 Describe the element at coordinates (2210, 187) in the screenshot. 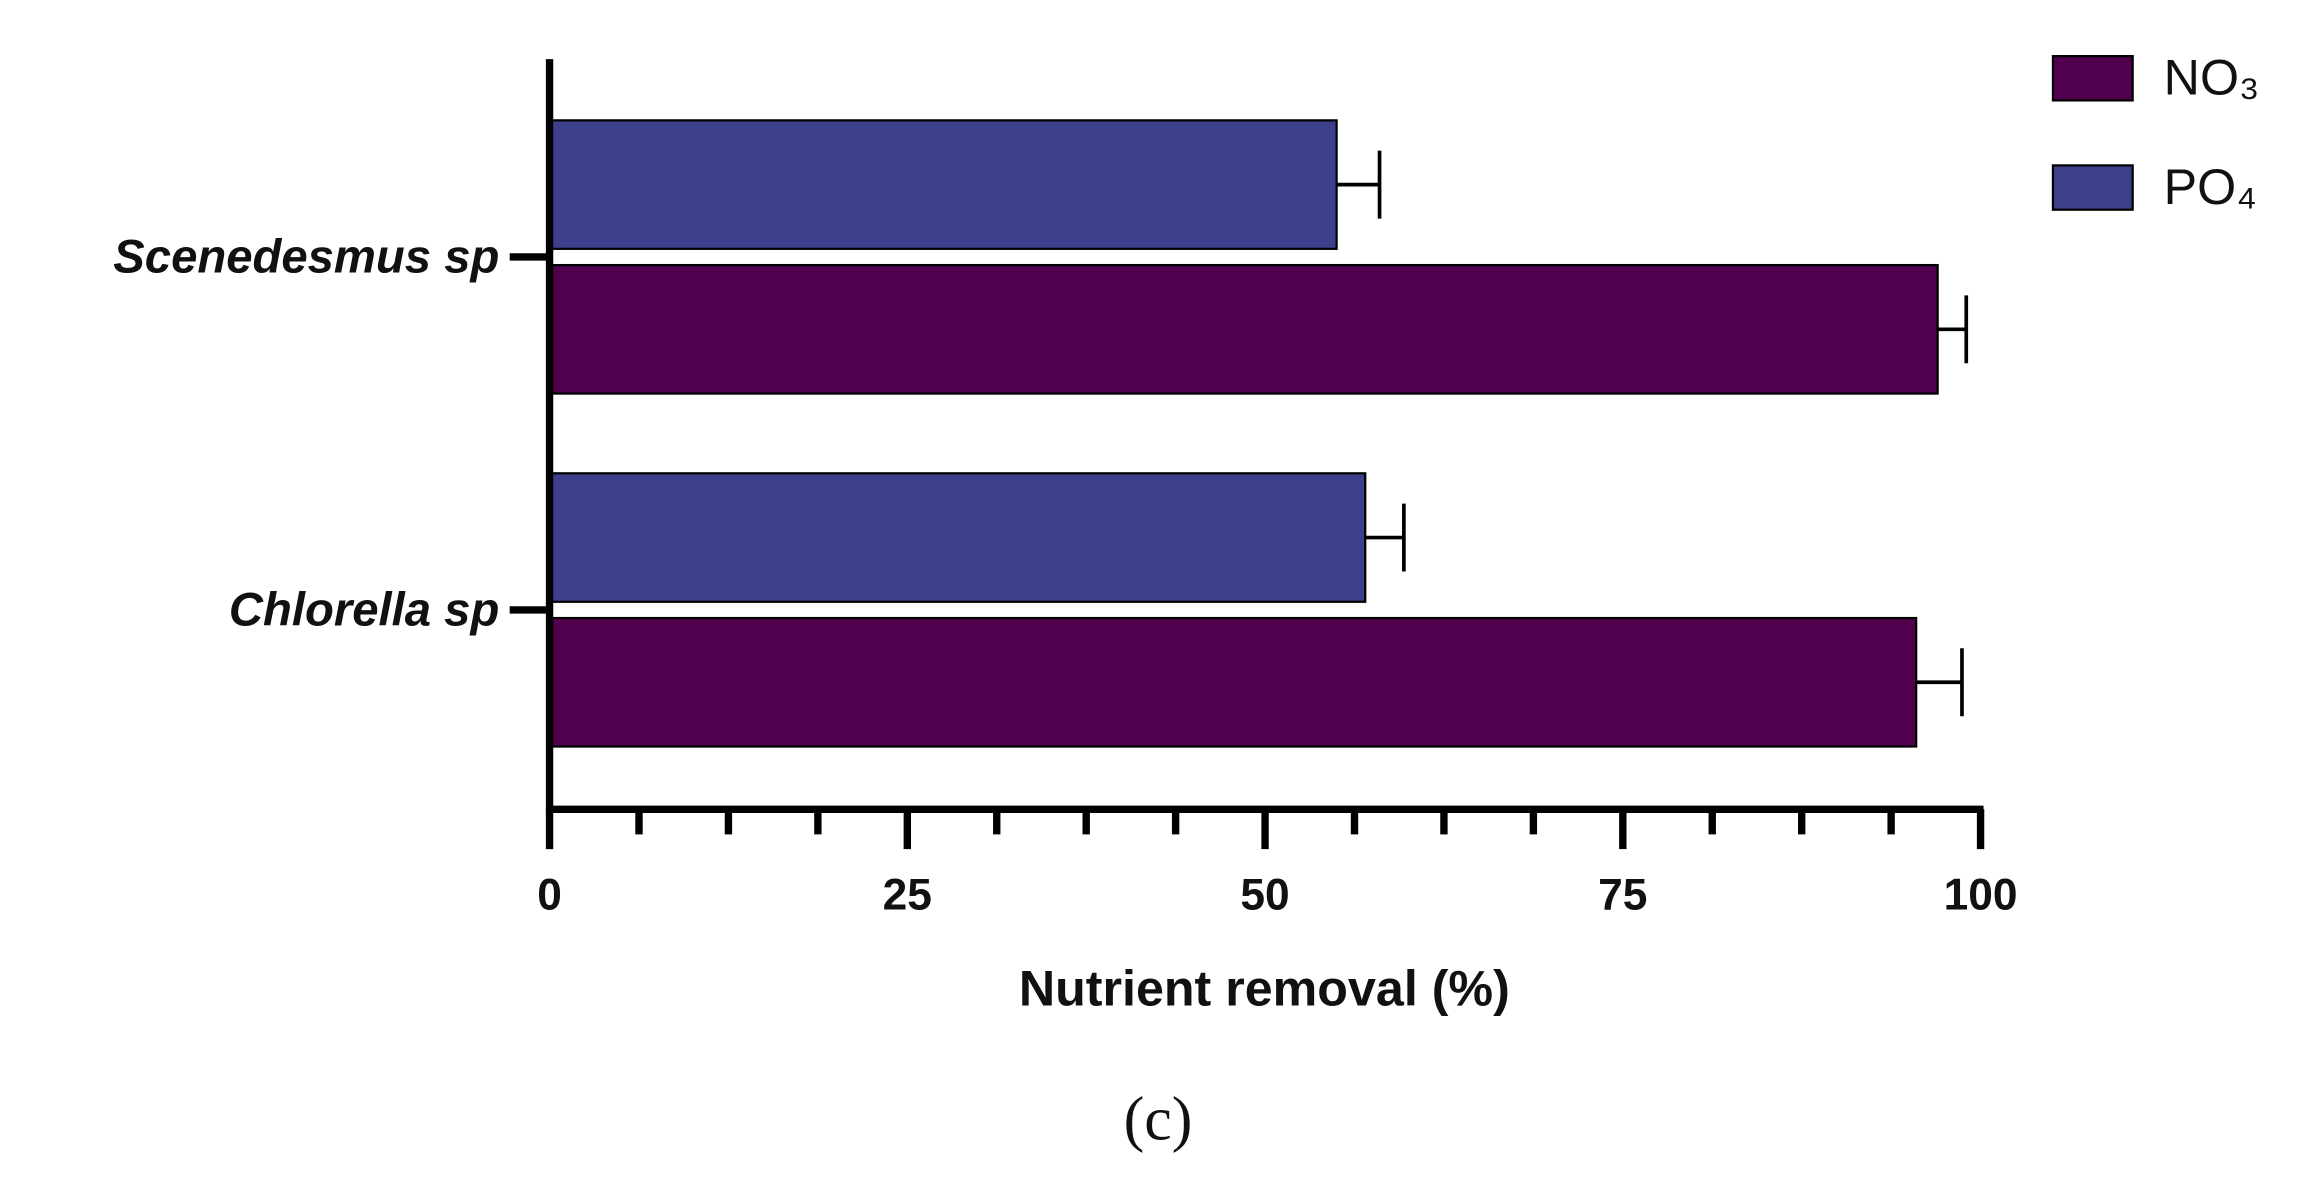

I see `legend-label: PO₄` at that location.